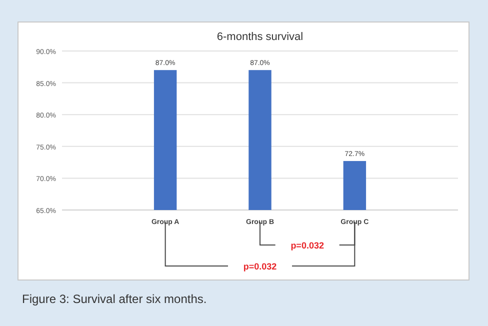 The height and width of the screenshot is (326, 488). Describe the element at coordinates (260, 37) in the screenshot. I see `chart-title: 6-months survival` at that location.